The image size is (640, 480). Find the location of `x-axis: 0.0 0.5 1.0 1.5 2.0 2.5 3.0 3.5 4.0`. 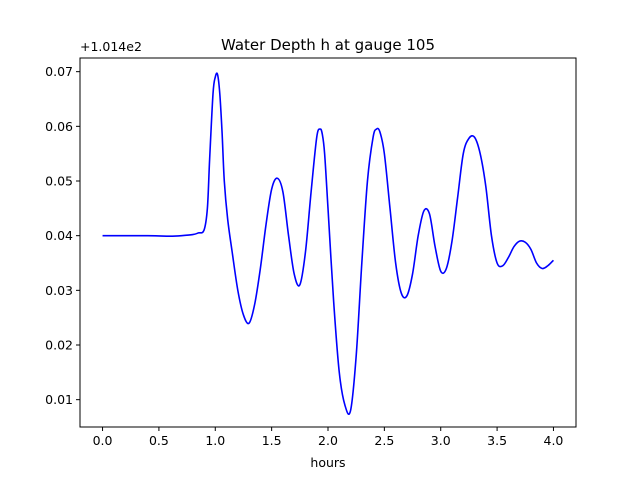

x-axis: 0.0 0.5 1.0 1.5 2.0 2.5 3.0 3.5 4.0 is located at coordinates (328, 437).